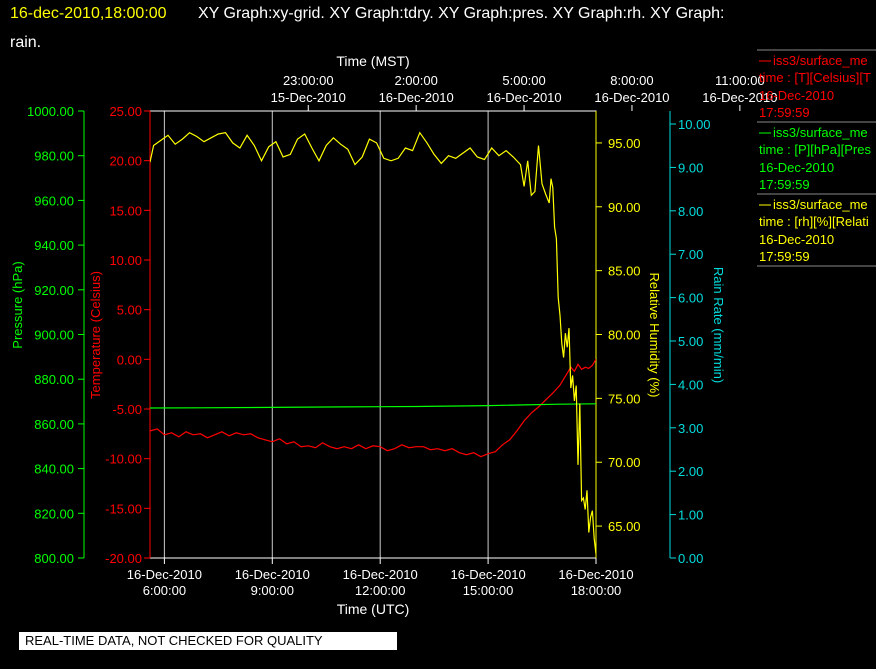 This screenshot has width=876, height=669. Describe the element at coordinates (54, 513) in the screenshot. I see `pres-tick-label: 820.00` at that location.